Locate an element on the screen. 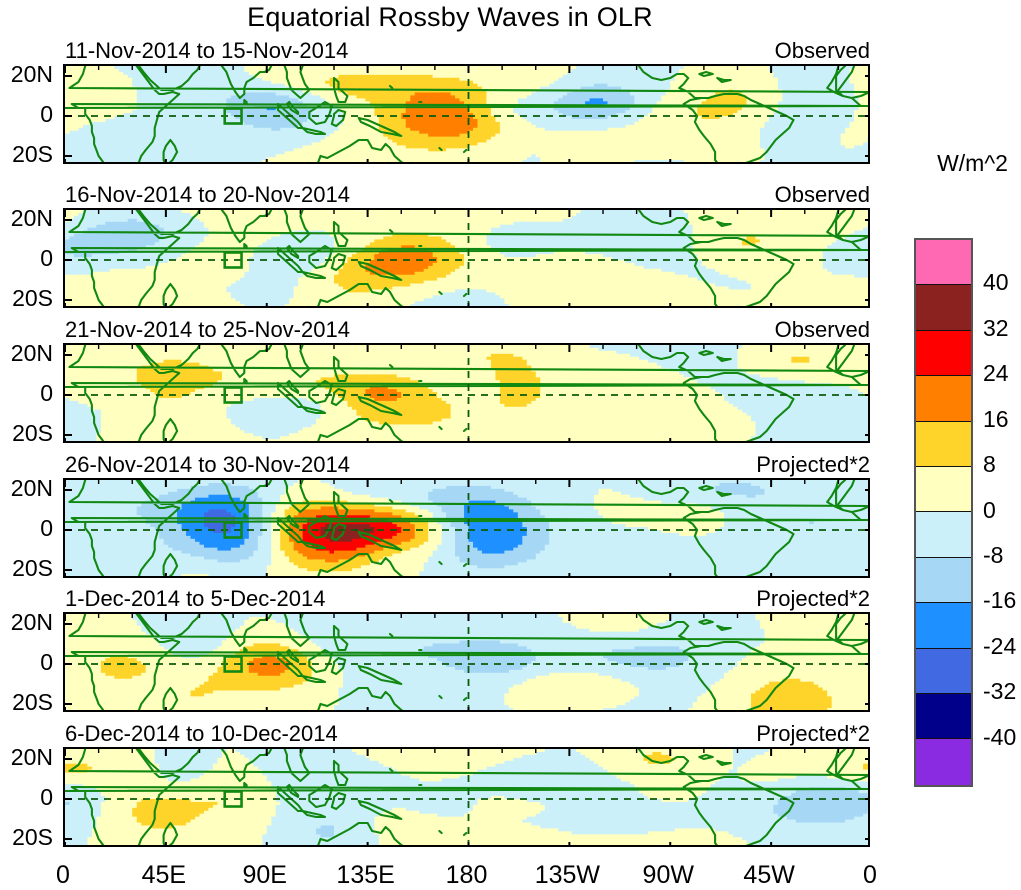 This screenshot has width=1021, height=890. panel-1: 11-Nov-2014 to 15-Nov-2014 Observed is located at coordinates (466, 102).